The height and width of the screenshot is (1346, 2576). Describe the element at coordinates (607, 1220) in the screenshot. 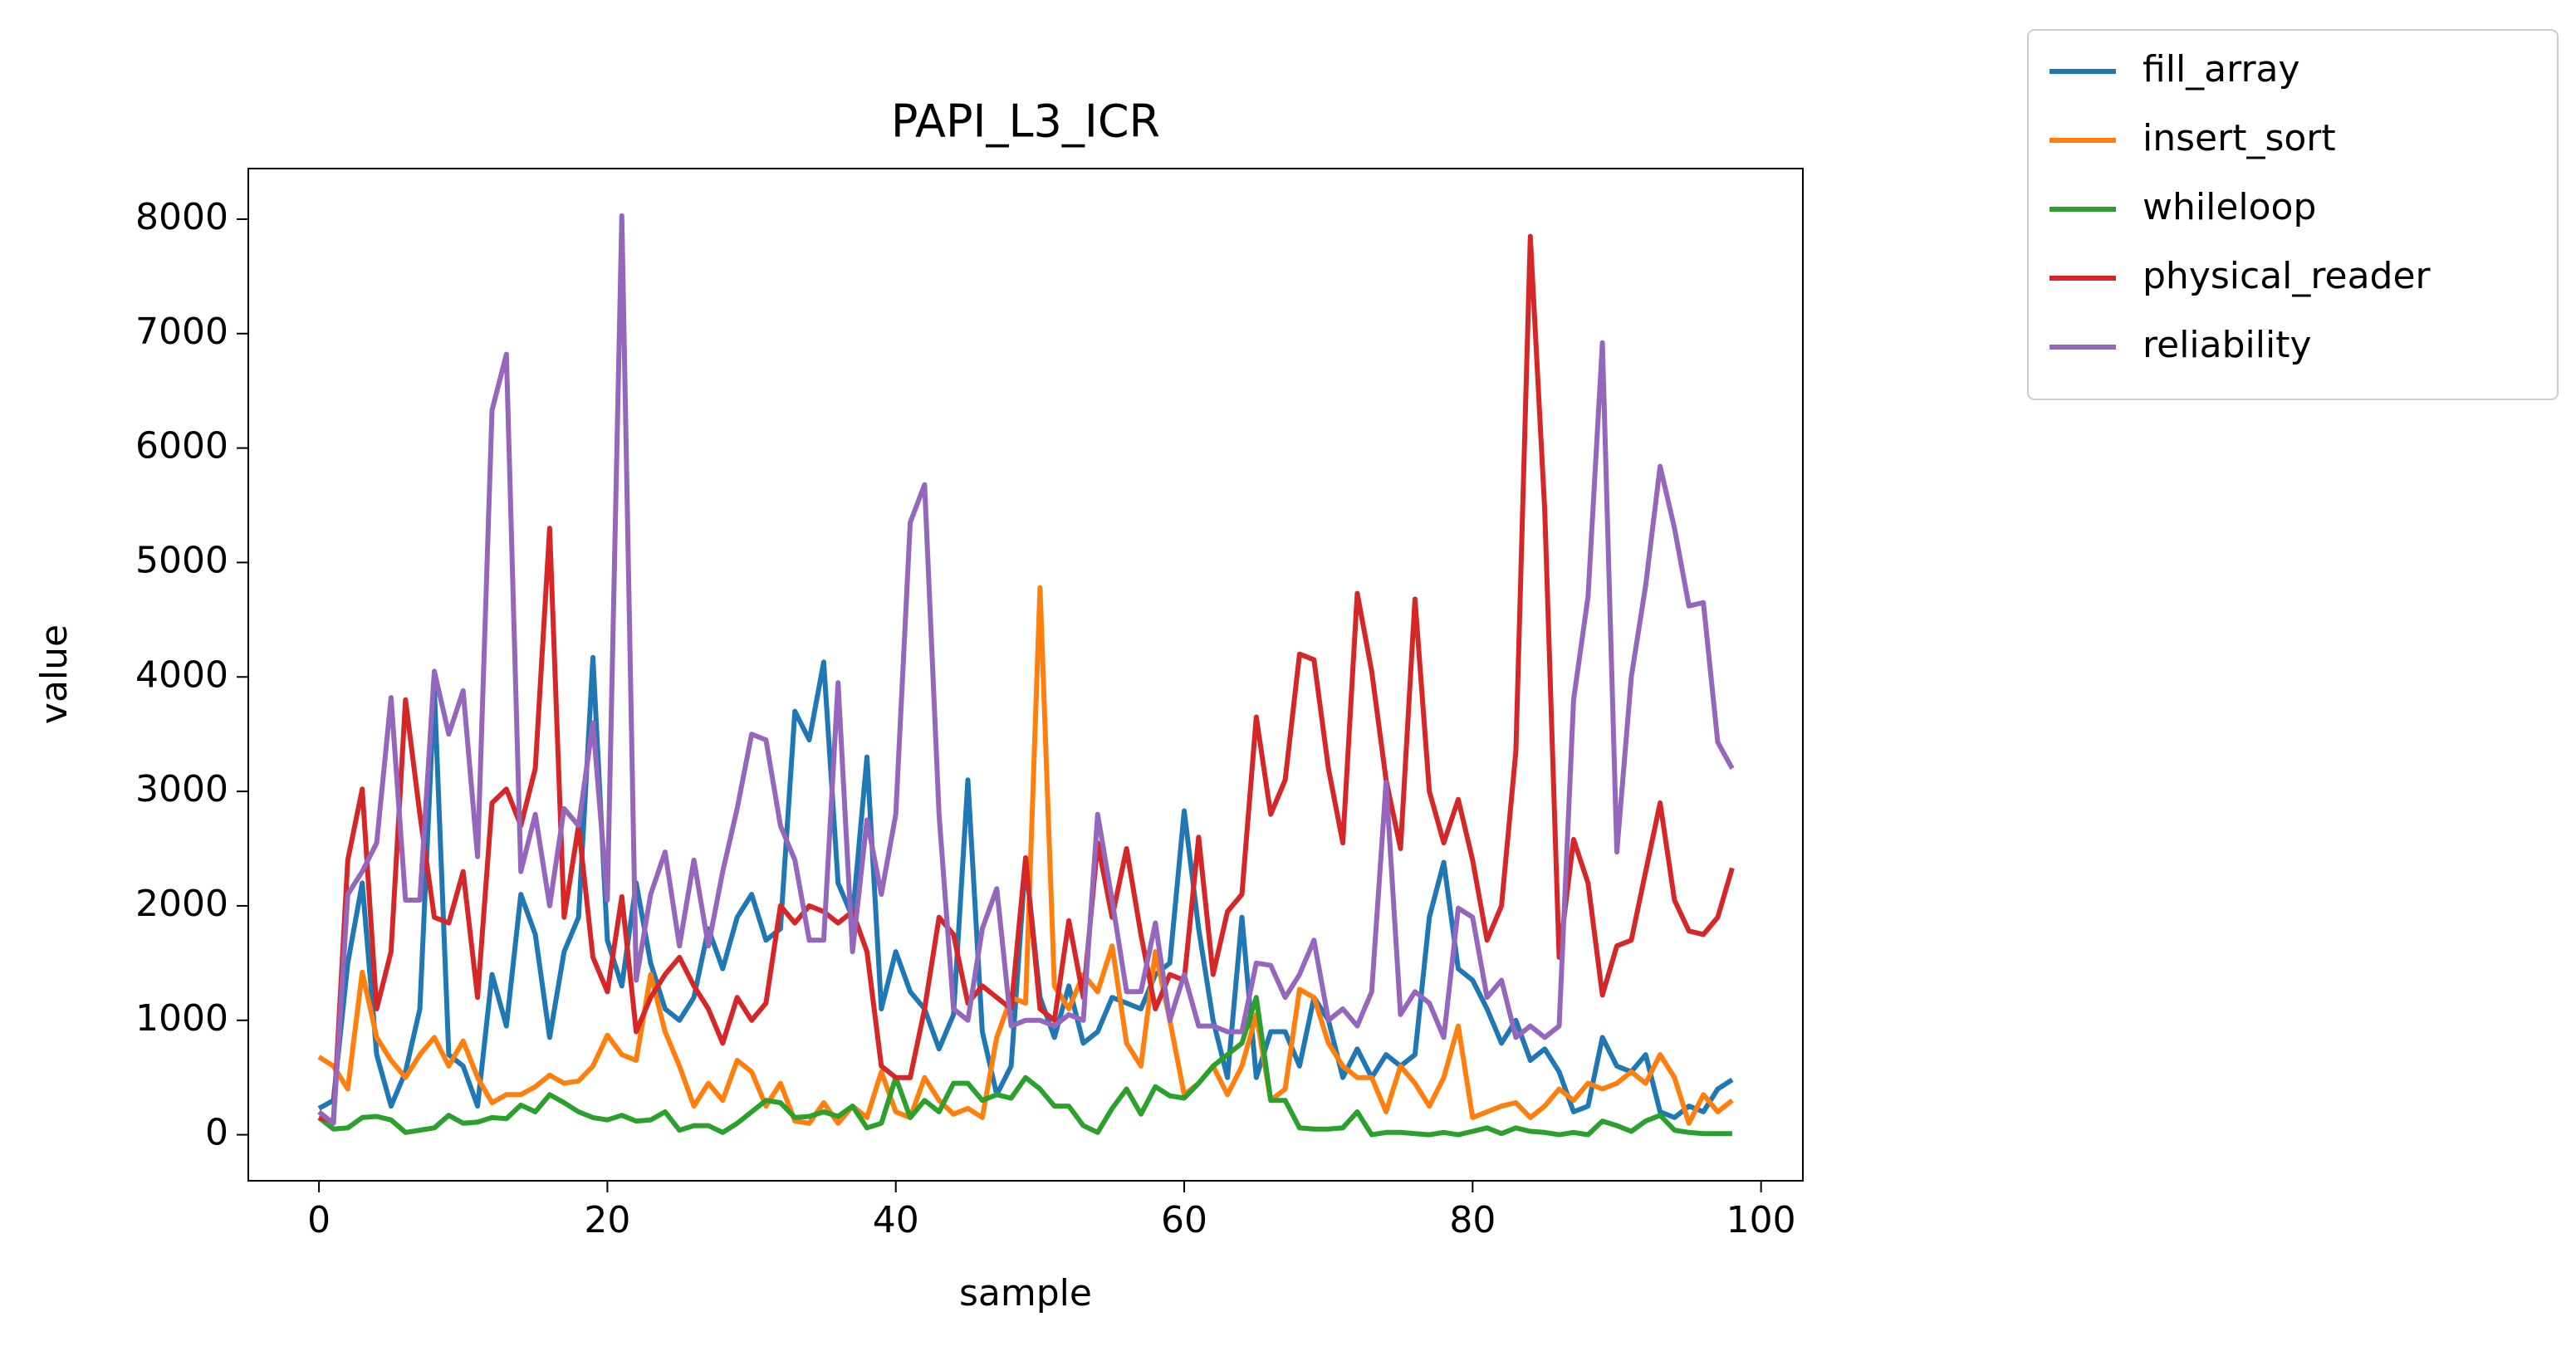

I see `x-tick-label: 20` at that location.